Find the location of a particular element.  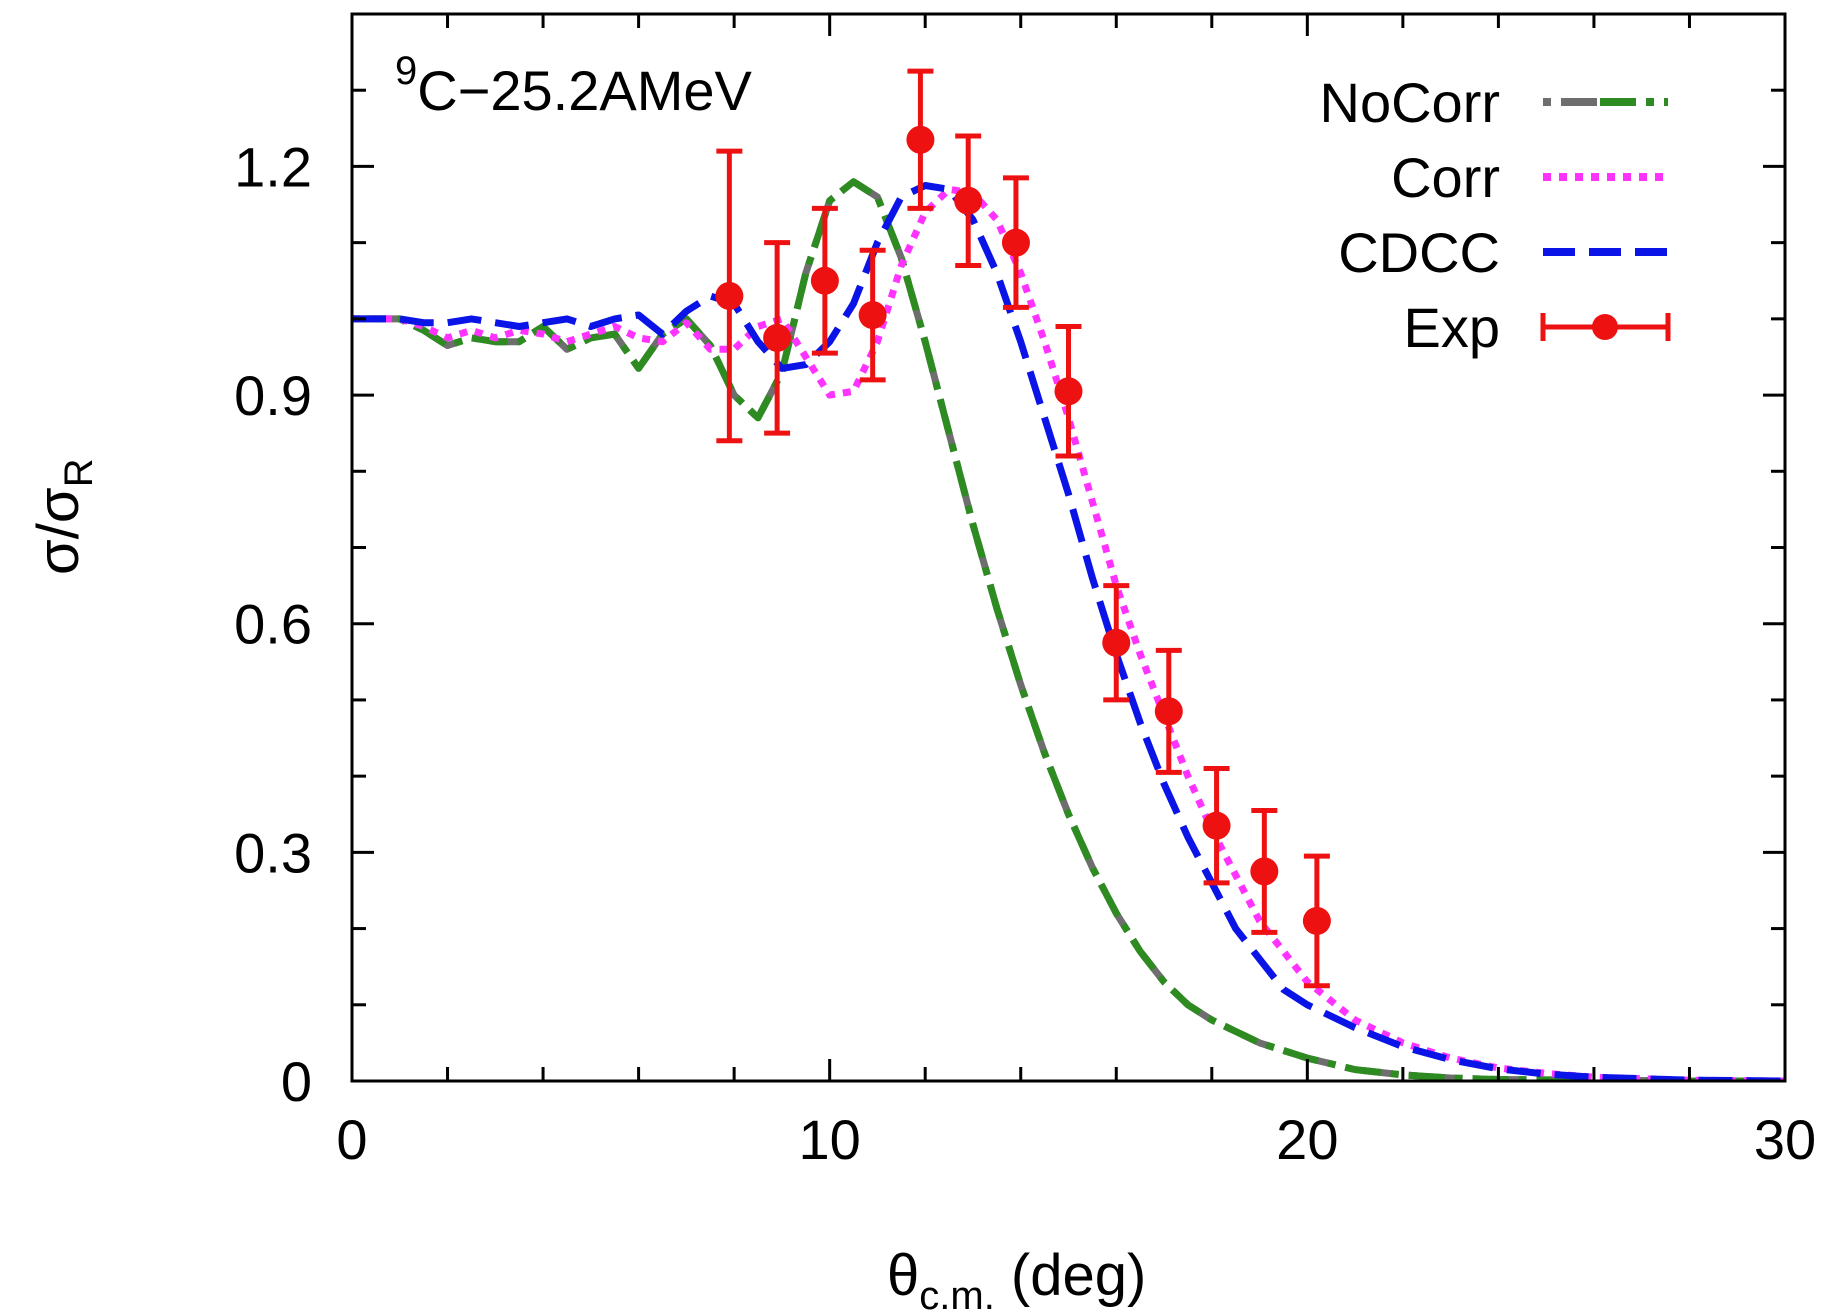

legend-label-cdcc: CDCC is located at coordinates (1419, 252).